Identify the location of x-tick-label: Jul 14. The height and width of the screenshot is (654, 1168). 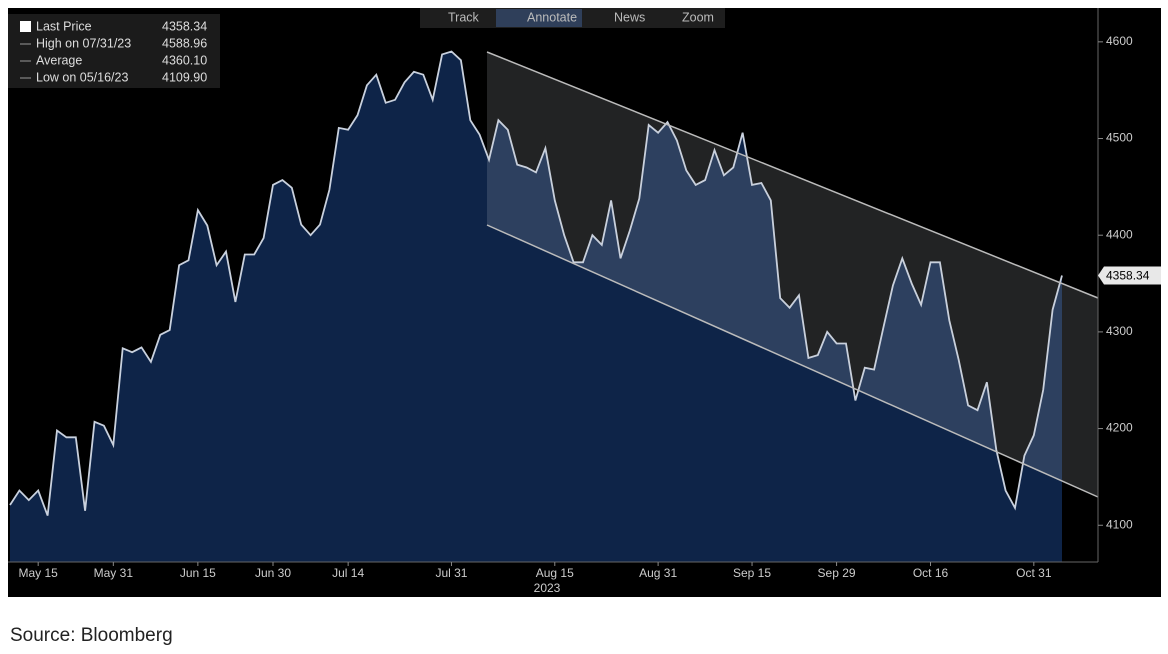
(348, 573).